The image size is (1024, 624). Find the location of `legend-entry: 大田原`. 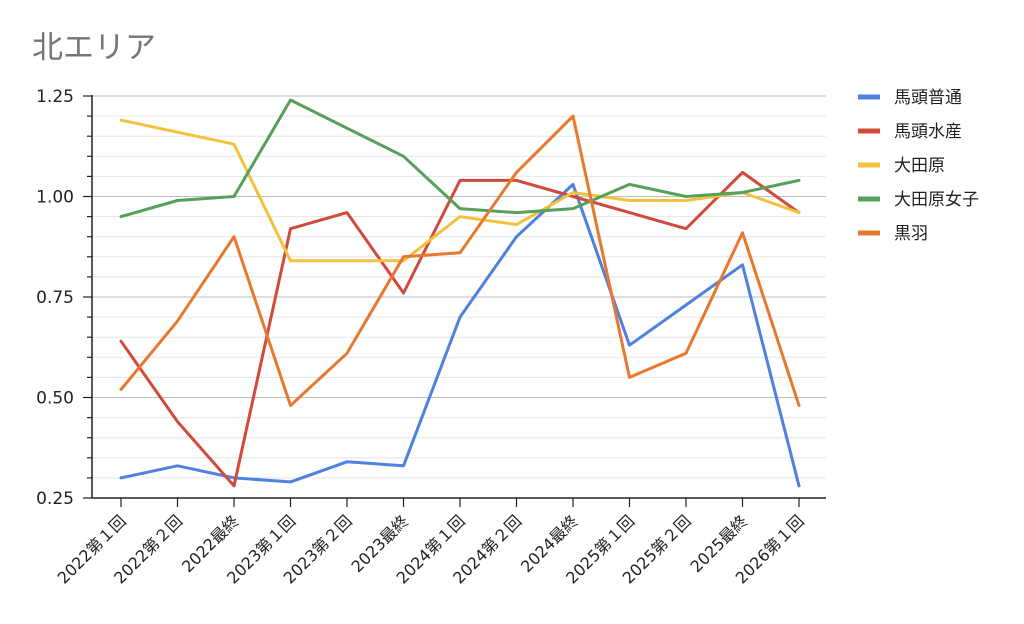

legend-entry: 大田原 is located at coordinates (919, 166).